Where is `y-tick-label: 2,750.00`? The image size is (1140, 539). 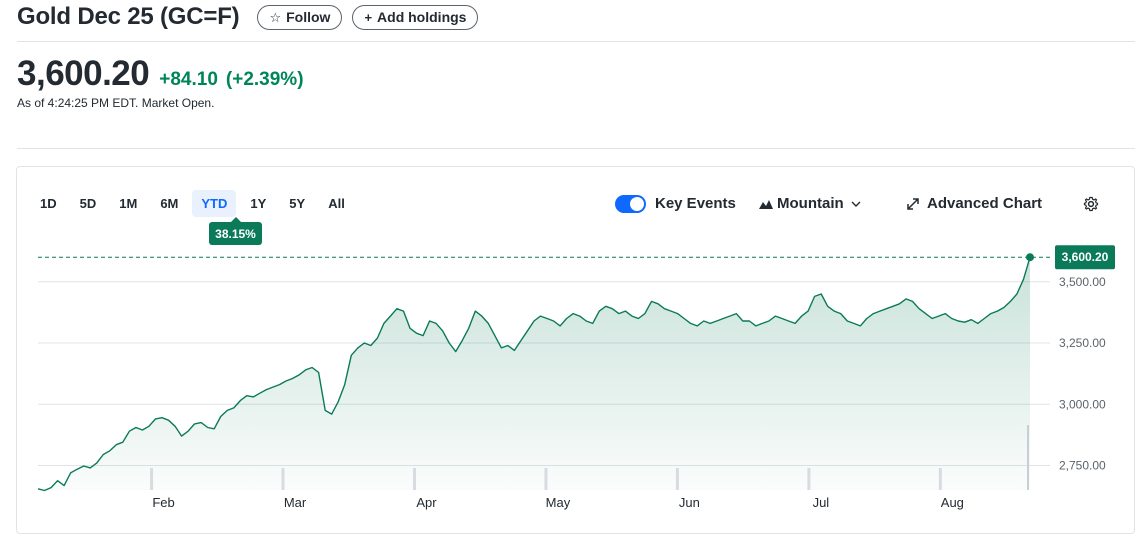 y-tick-label: 2,750.00 is located at coordinates (1082, 466).